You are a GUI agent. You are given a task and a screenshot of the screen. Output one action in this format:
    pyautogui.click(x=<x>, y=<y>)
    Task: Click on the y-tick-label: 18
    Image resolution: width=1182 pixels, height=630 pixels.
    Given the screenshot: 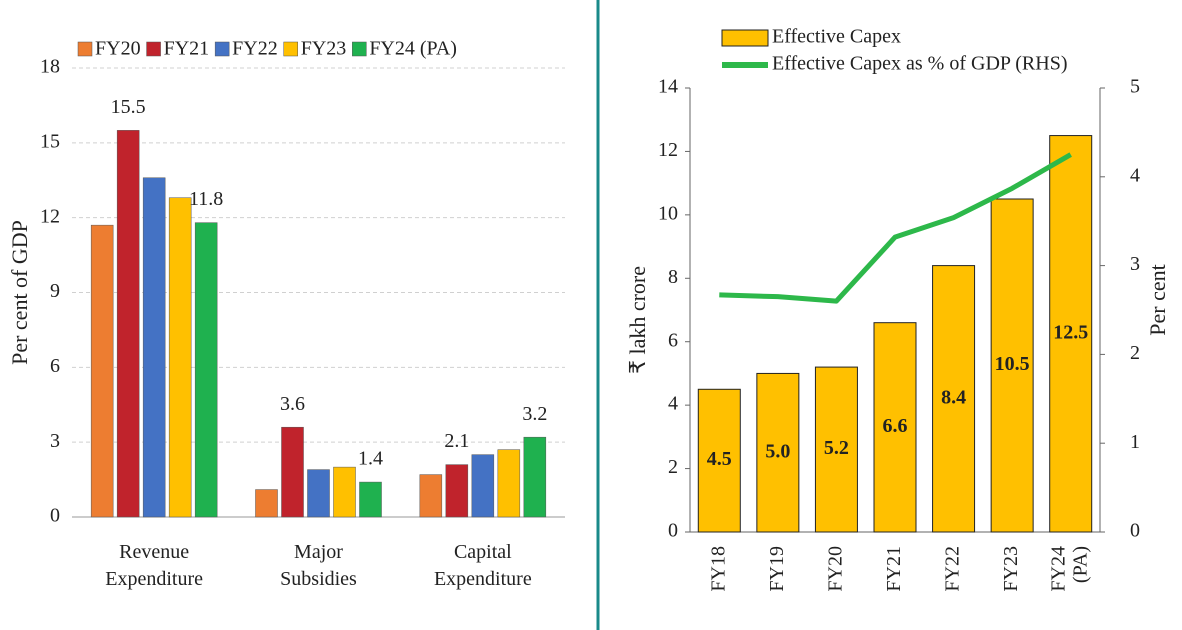 What is the action you would take?
    pyautogui.click(x=50, y=67)
    